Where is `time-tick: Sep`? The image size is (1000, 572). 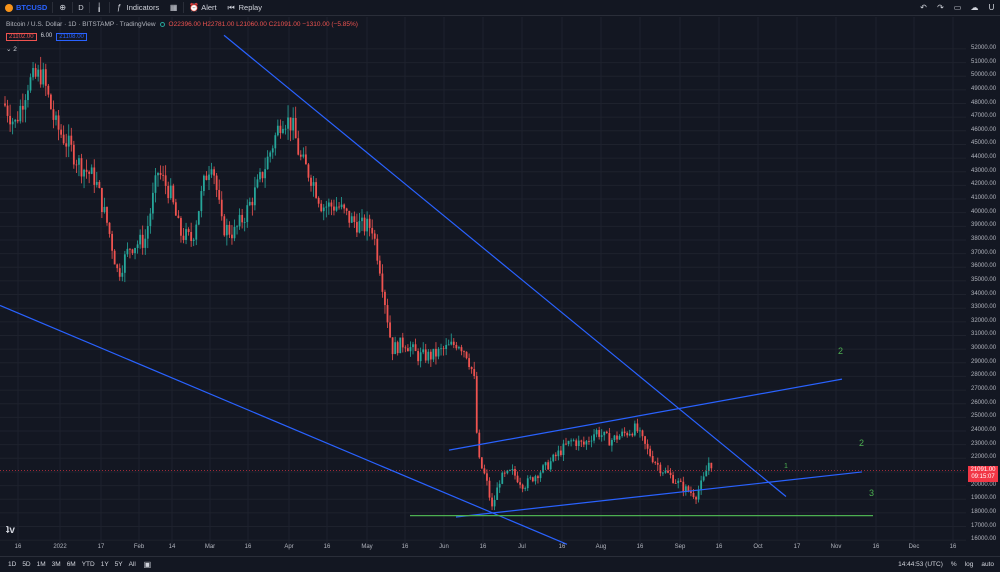
time-tick: Sep is located at coordinates (680, 547).